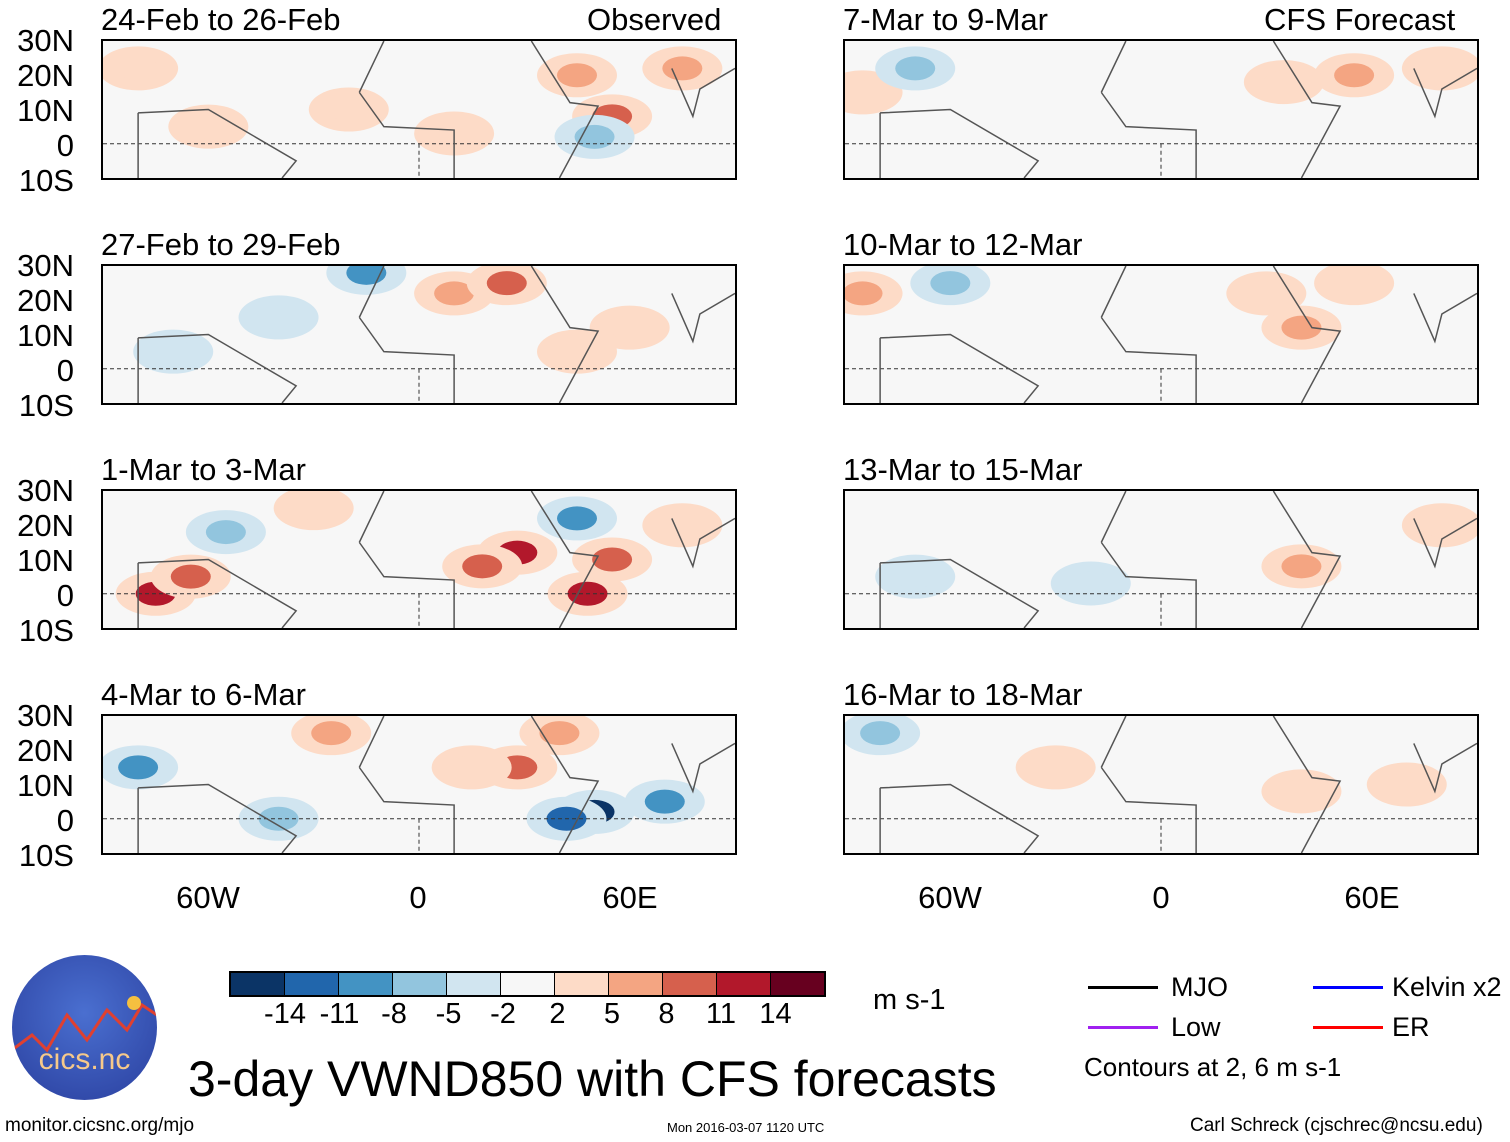  Describe the element at coordinates (775, 1014) in the screenshot. I see `colorbar-tick: 14` at that location.